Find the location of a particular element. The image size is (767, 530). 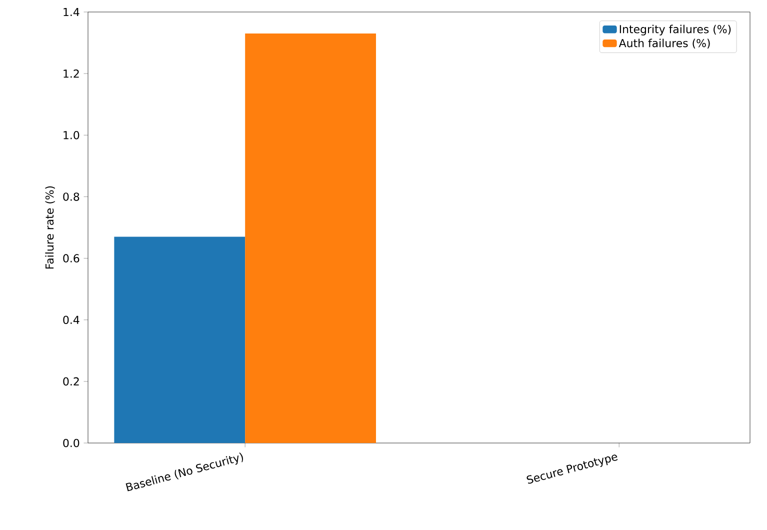

y-axis-title: Failure rate (%) is located at coordinates (50, 227).